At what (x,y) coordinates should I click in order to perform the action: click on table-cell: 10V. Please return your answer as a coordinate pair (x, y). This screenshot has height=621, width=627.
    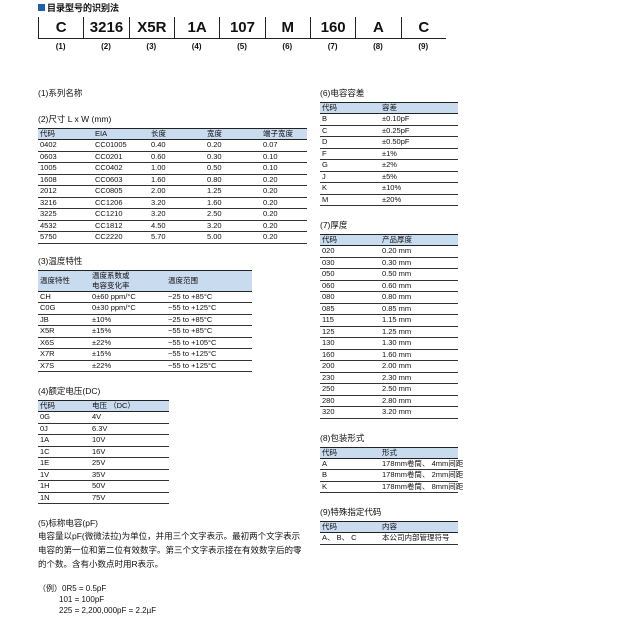
    Looking at the image, I should click on (129, 440).